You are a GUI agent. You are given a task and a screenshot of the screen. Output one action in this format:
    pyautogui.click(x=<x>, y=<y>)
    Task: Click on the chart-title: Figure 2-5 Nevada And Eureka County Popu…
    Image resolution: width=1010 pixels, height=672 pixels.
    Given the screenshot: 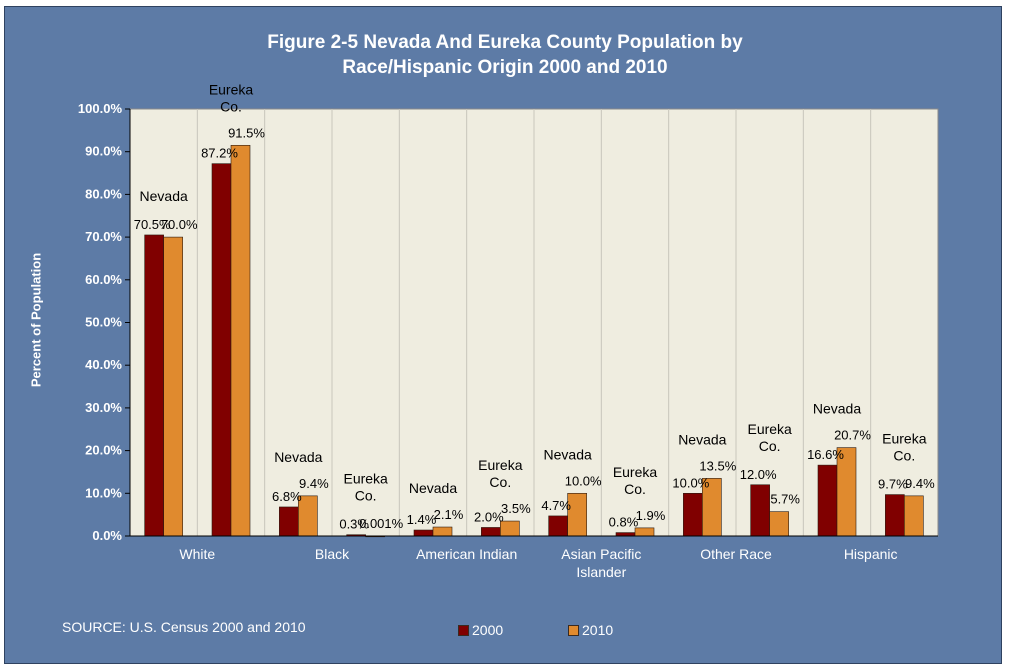 What is the action you would take?
    pyautogui.click(x=505, y=42)
    